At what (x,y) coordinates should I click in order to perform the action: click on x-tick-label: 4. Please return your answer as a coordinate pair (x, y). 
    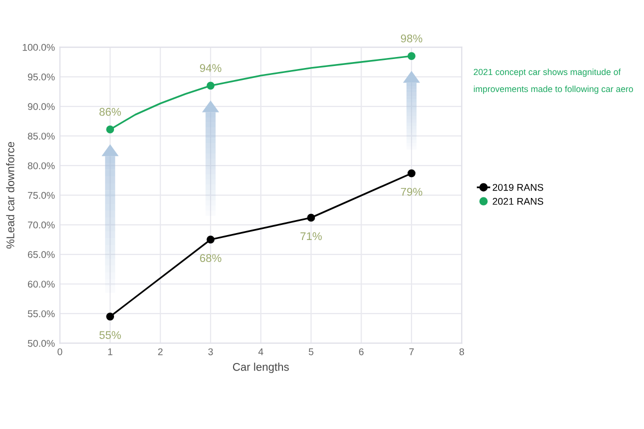
    Looking at the image, I should click on (261, 352).